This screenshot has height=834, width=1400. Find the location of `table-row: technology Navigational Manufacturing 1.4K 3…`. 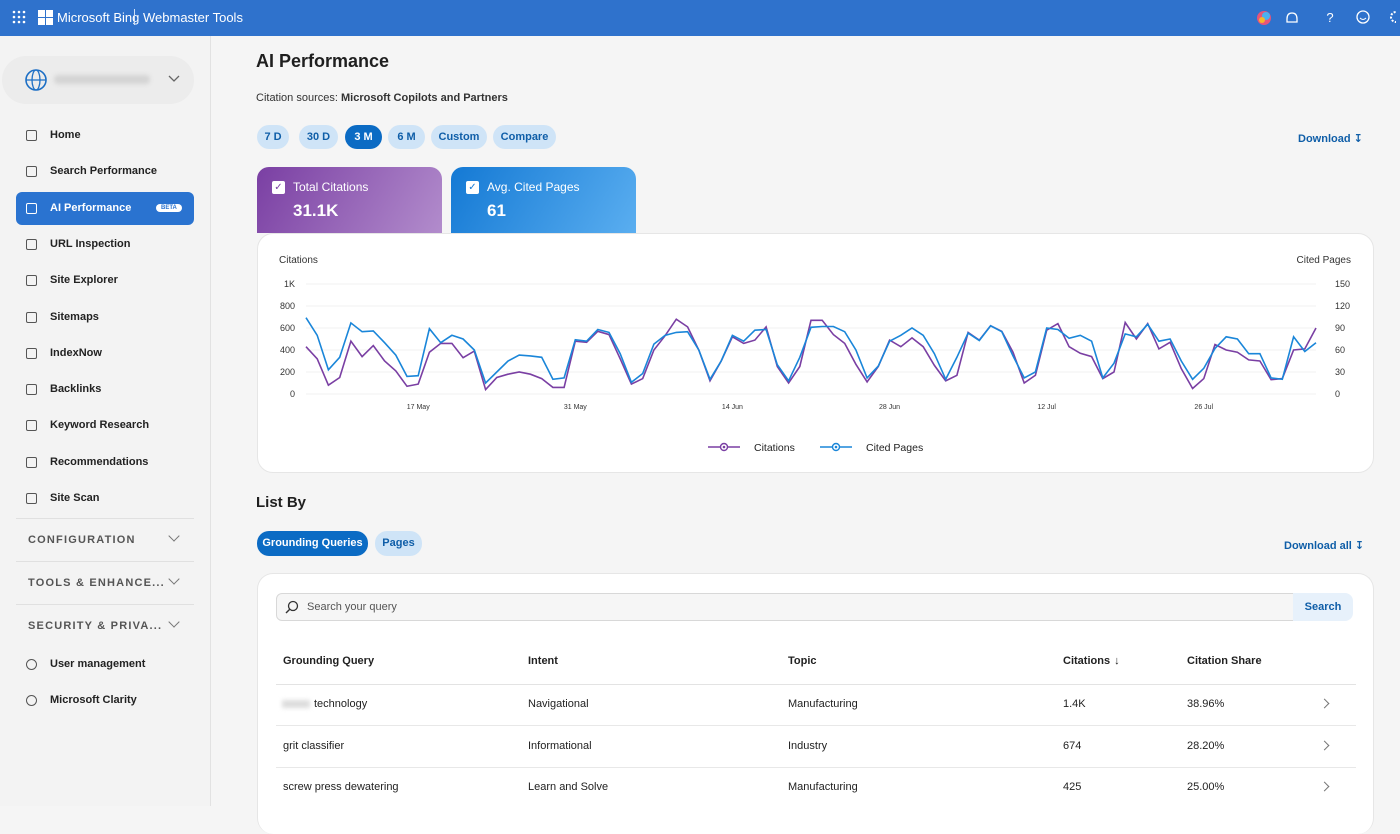

table-row: technology Navigational Manufacturing 1.4K 3… is located at coordinates (816, 705).